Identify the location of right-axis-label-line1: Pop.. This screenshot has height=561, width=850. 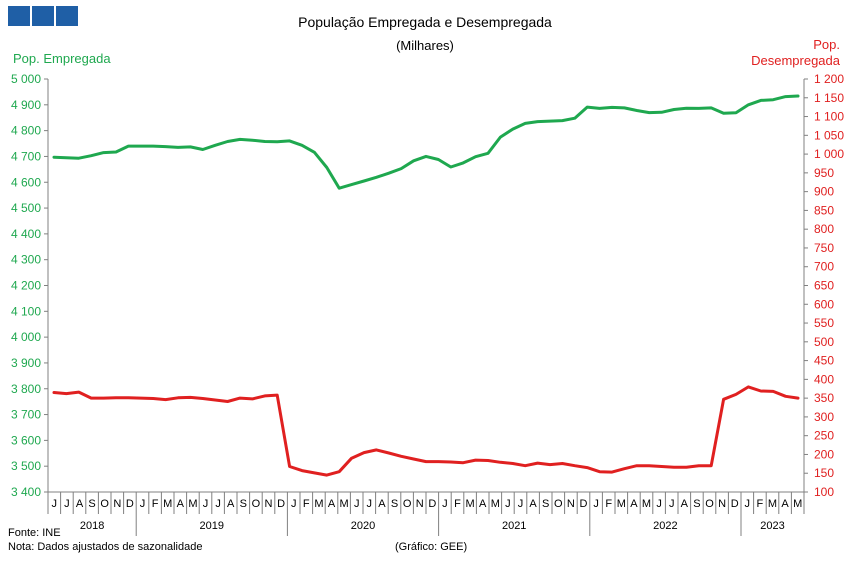
(826, 44).